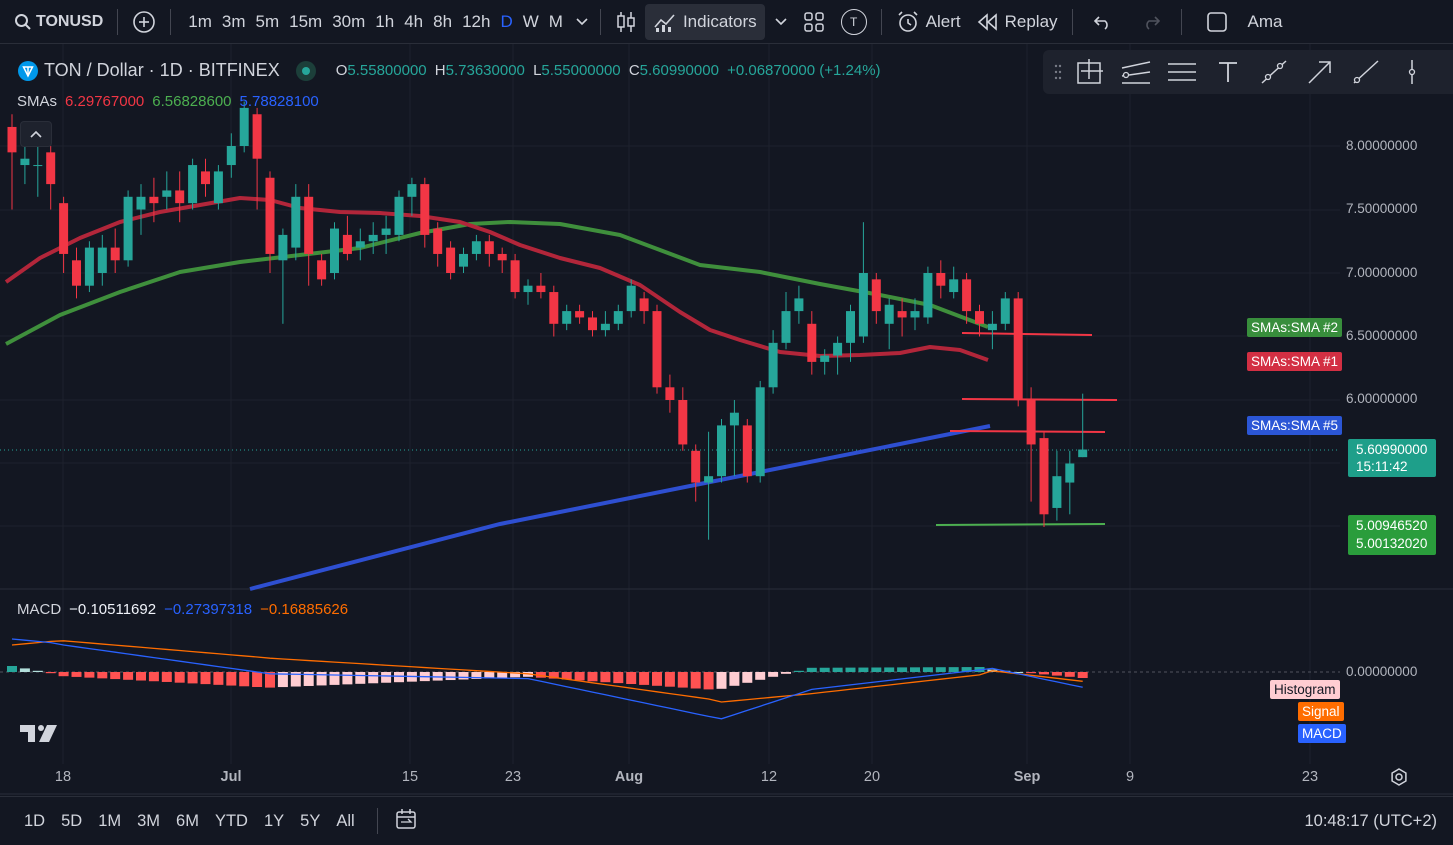 The width and height of the screenshot is (1453, 845). What do you see at coordinates (113, 609) in the screenshot?
I see `macd-hist-value: −0.10511692` at bounding box center [113, 609].